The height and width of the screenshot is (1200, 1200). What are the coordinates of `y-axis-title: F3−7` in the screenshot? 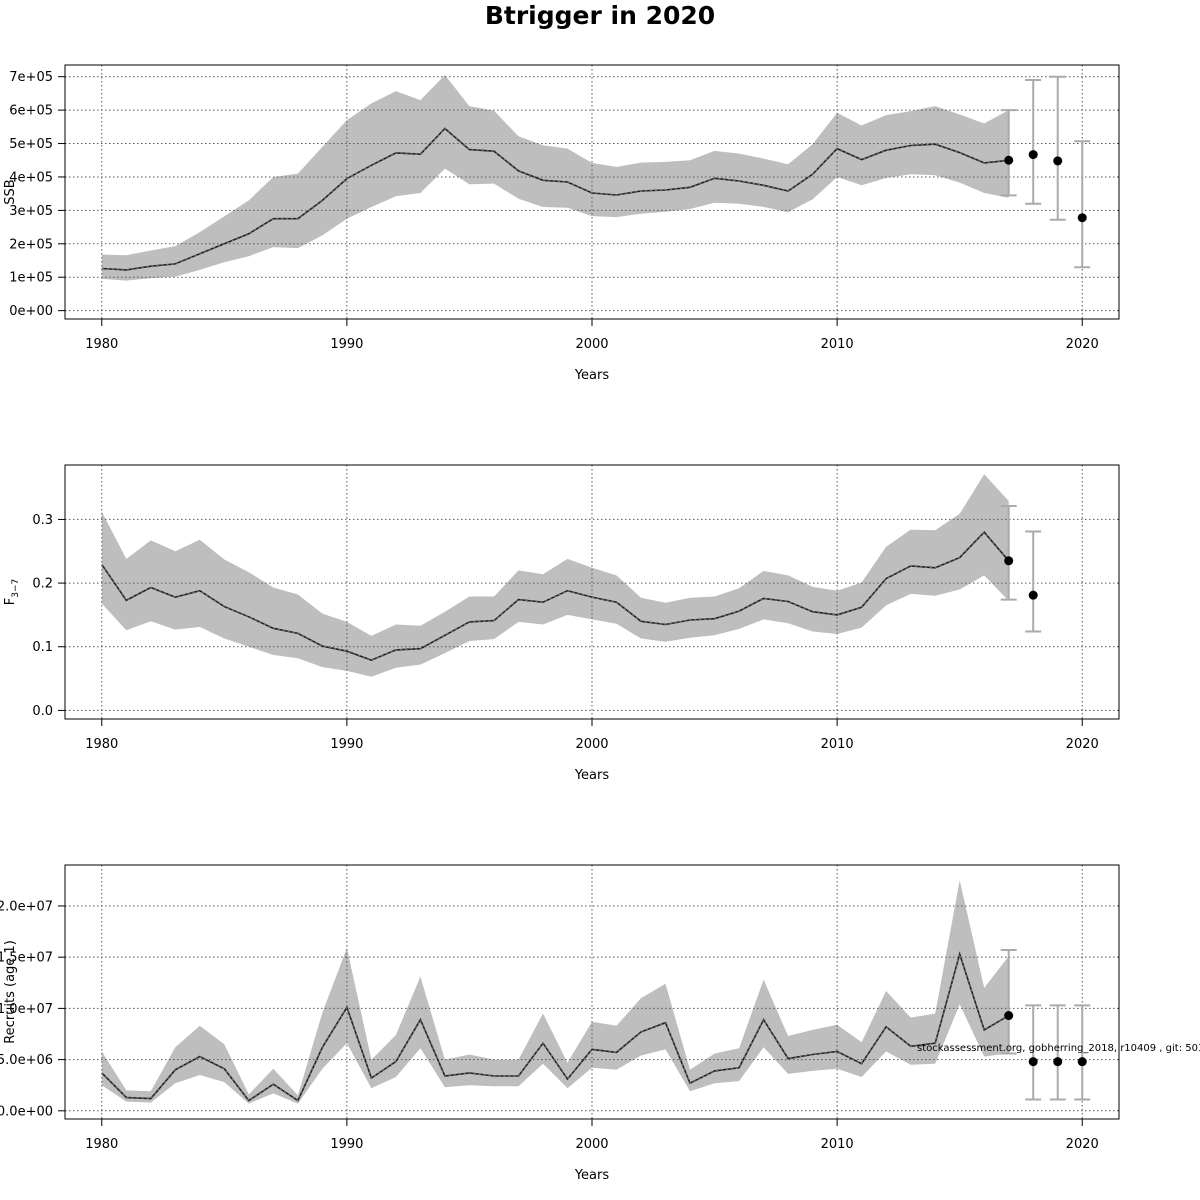 It's located at (12, 592).